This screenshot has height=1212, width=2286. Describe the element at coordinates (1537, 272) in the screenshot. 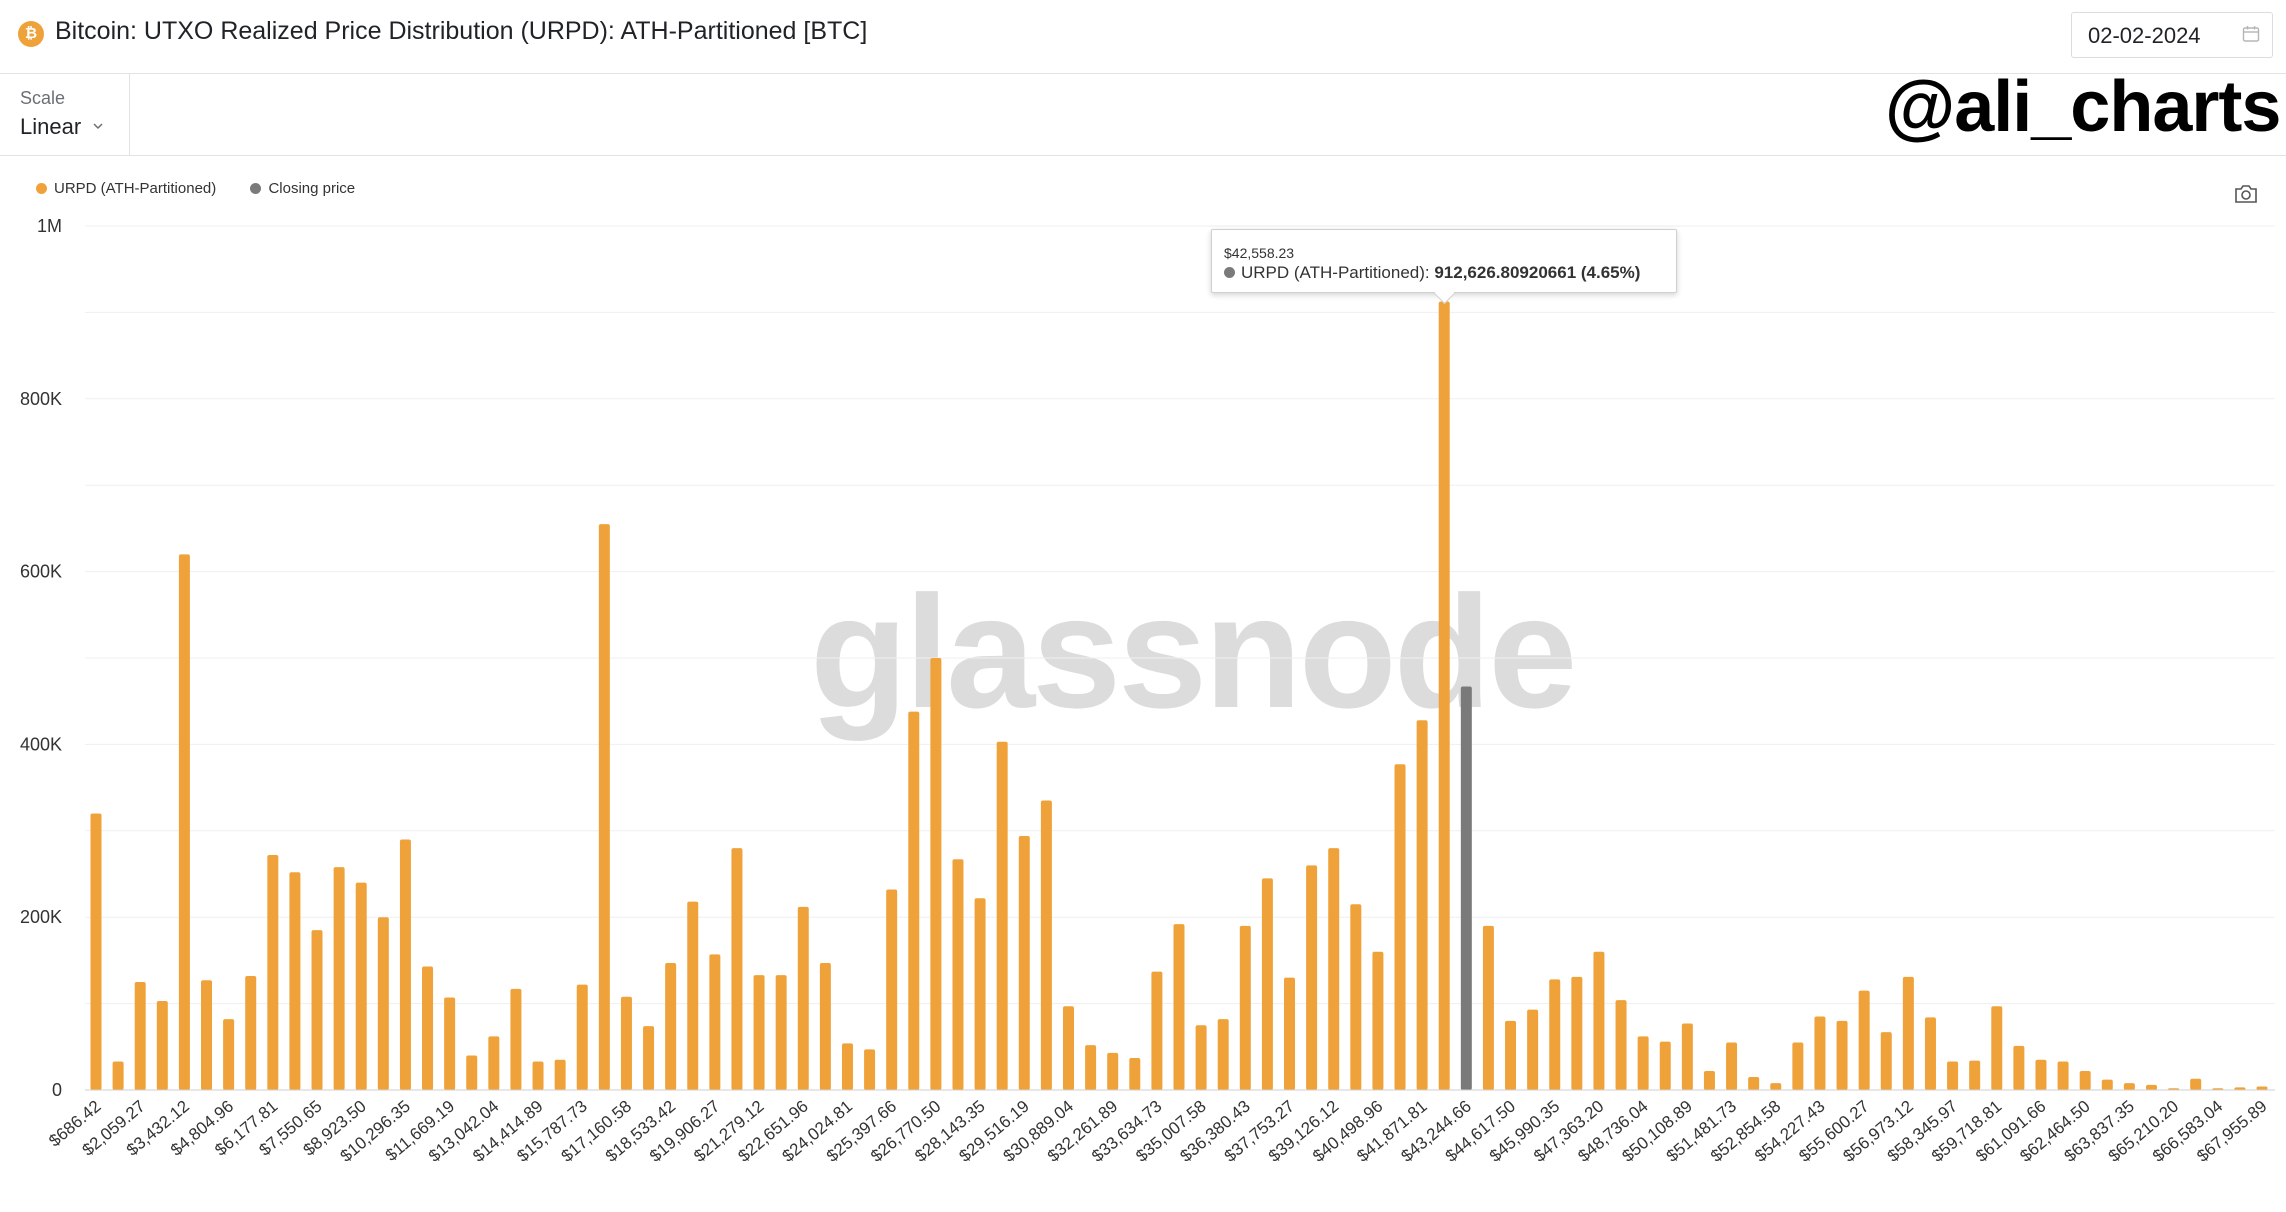

I see `tooltip-value: 912,626.80920661 (4.65%)` at that location.